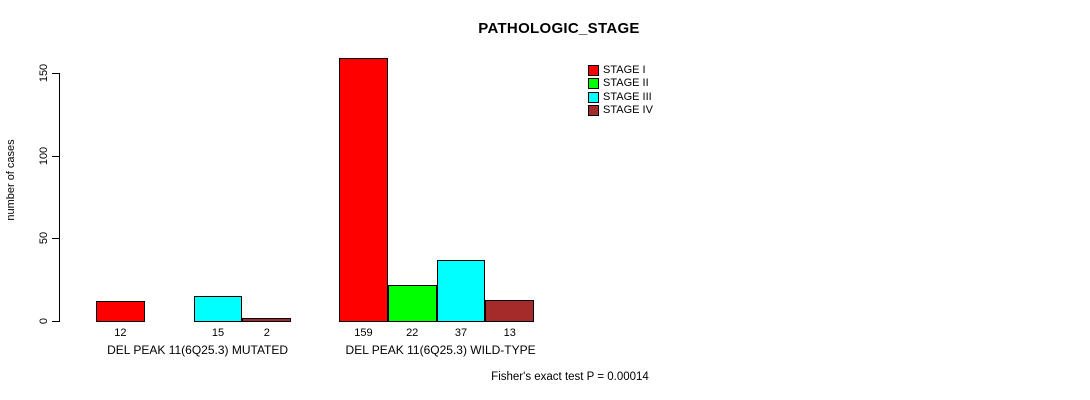 This screenshot has width=1090, height=400. I want to click on legend-label-stage-ii: STAGE II, so click(626, 83).